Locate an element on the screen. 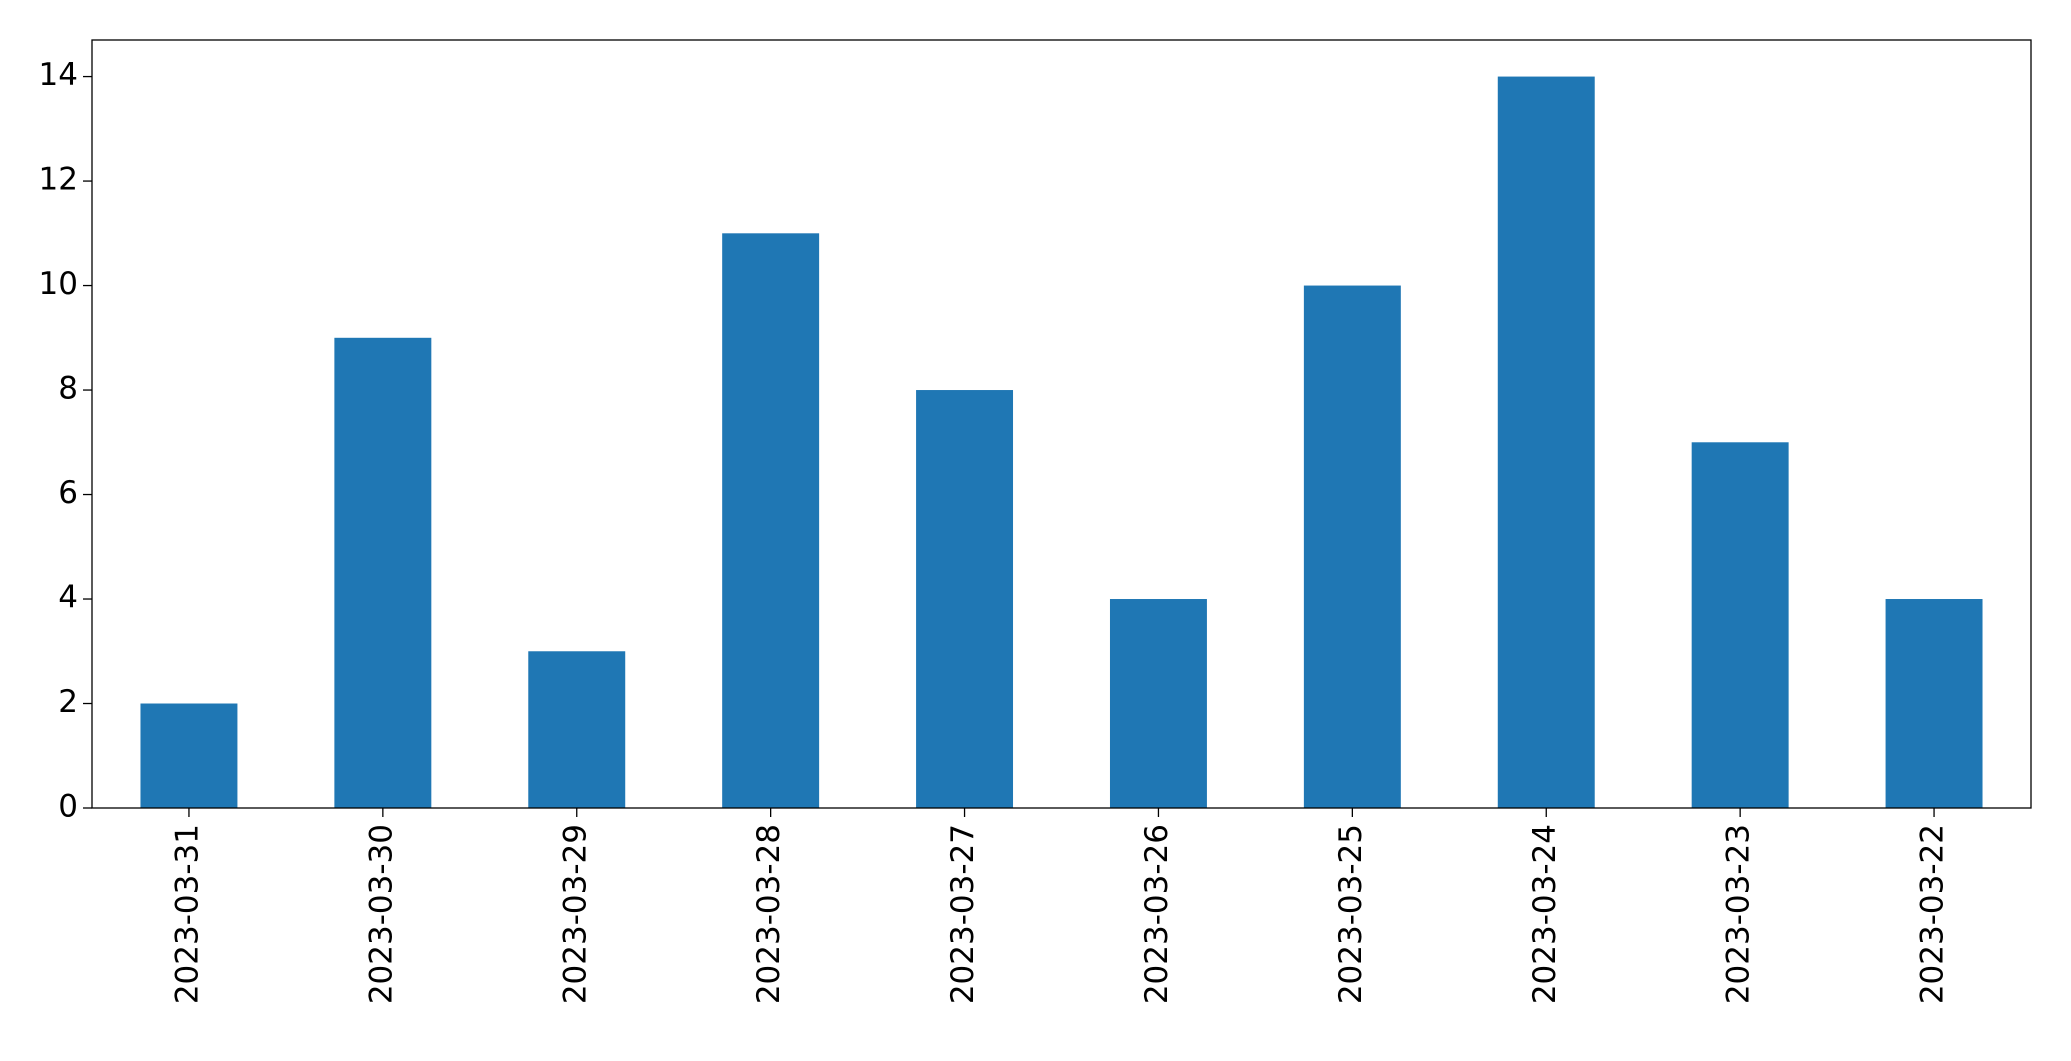 Image resolution: width=2071 pixels, height=1061 pixels. x-tick-label: 2023-03-24 is located at coordinates (1545, 914).